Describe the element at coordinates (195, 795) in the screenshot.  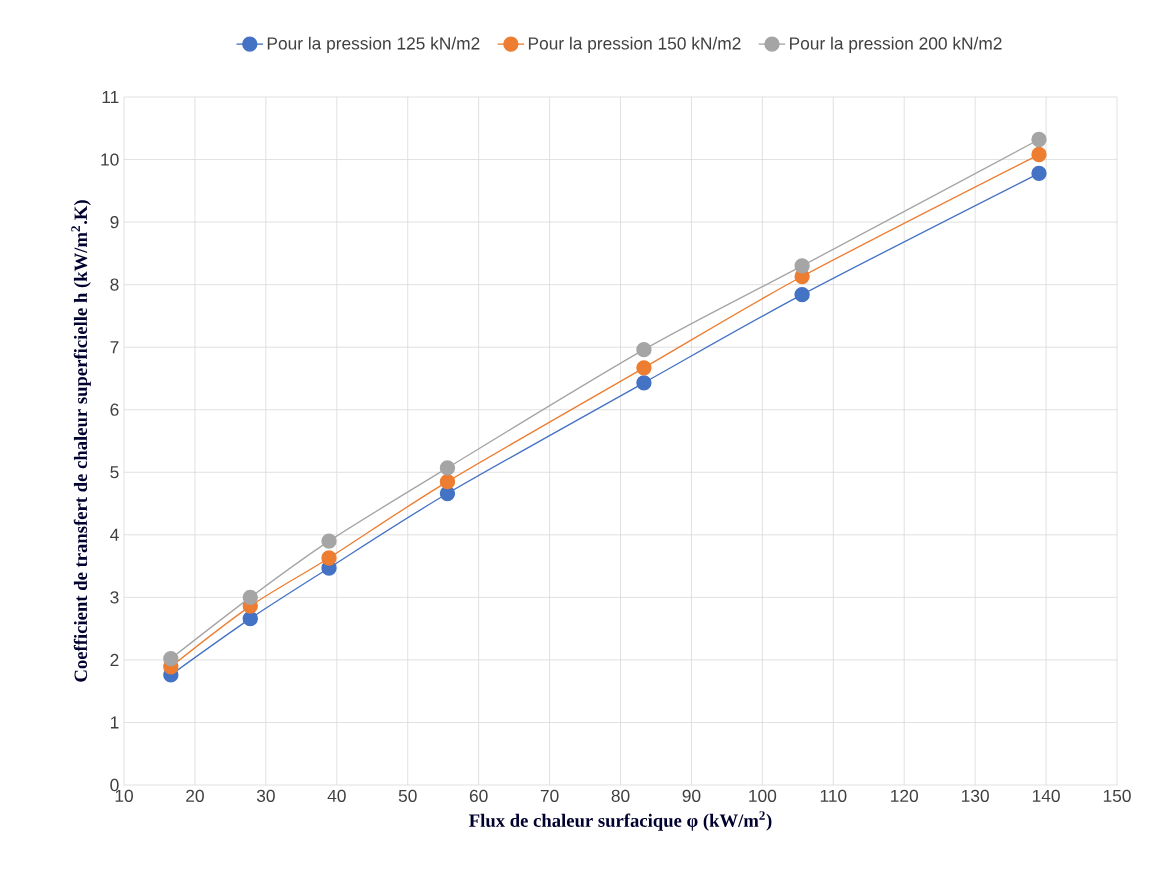
I see `x-tick-label: 20` at that location.